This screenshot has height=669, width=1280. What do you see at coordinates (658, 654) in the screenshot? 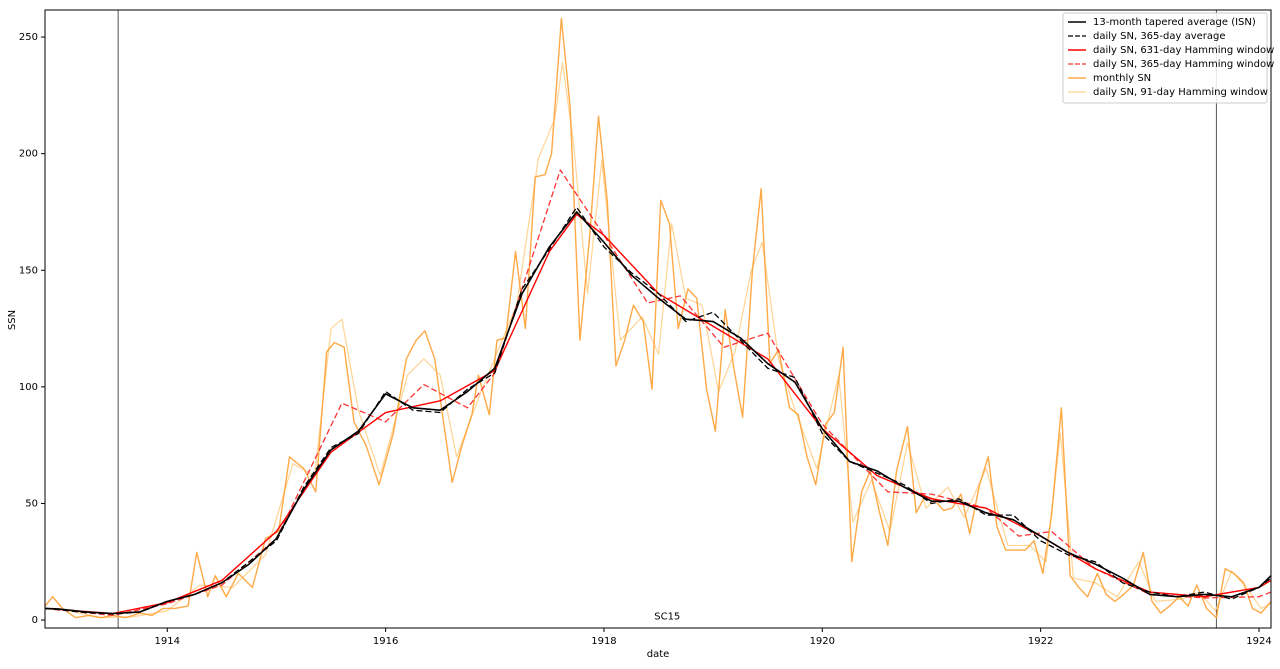
I see `x-axis-label: date` at bounding box center [658, 654].